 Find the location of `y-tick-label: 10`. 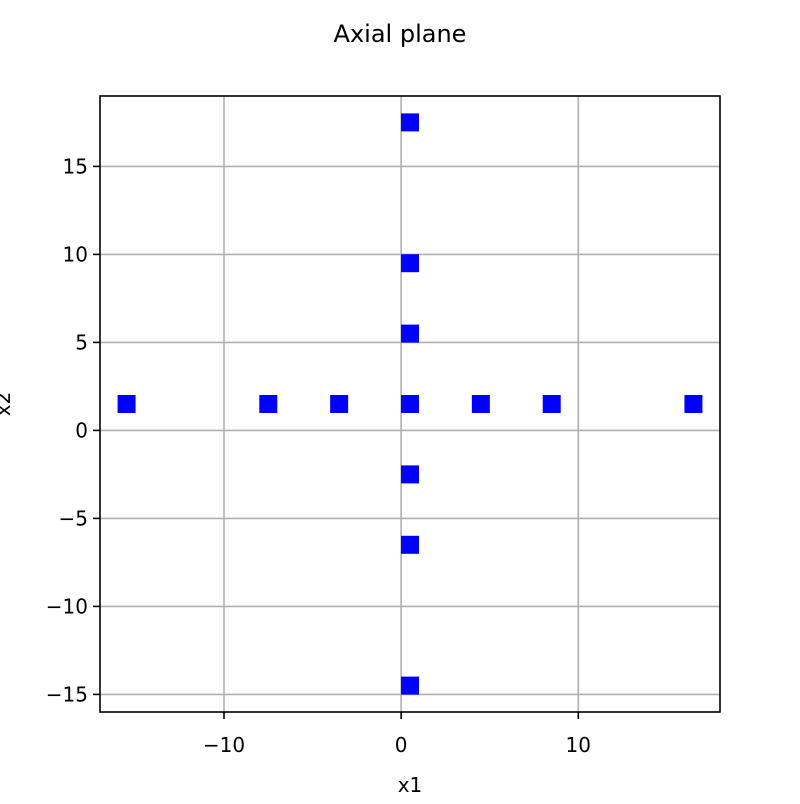

y-tick-label: 10 is located at coordinates (75, 254).